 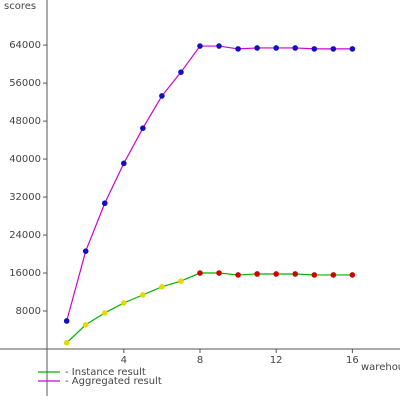 What do you see at coordinates (25, 197) in the screenshot?
I see `y-tick-label: 32000` at bounding box center [25, 197].